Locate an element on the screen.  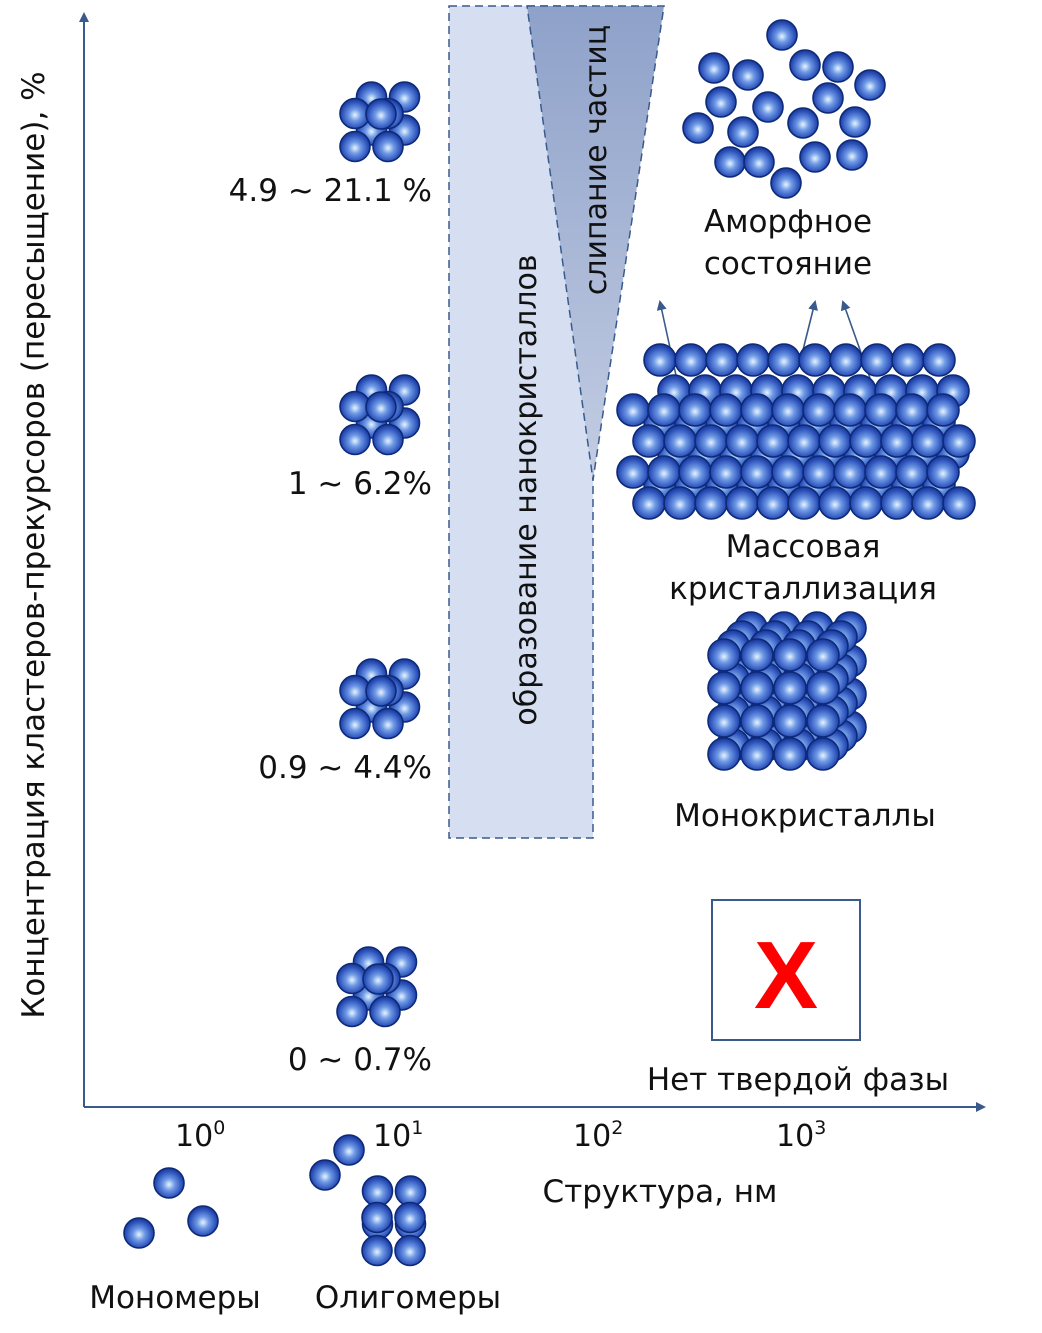
oligomers-icon is located at coordinates (368, 1200).